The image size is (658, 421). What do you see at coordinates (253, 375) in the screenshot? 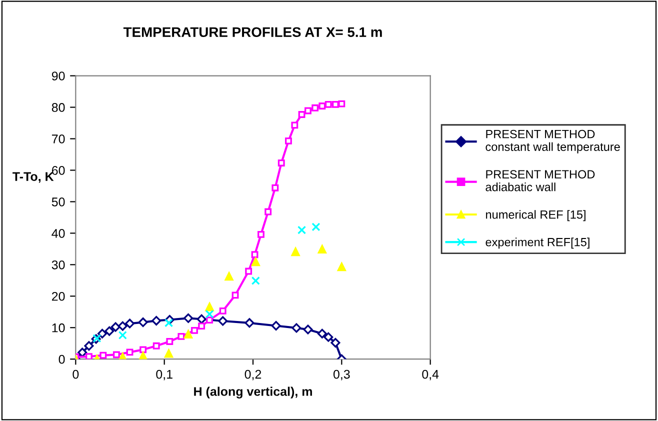
I see `x-tick-label: 0,2` at bounding box center [253, 375].